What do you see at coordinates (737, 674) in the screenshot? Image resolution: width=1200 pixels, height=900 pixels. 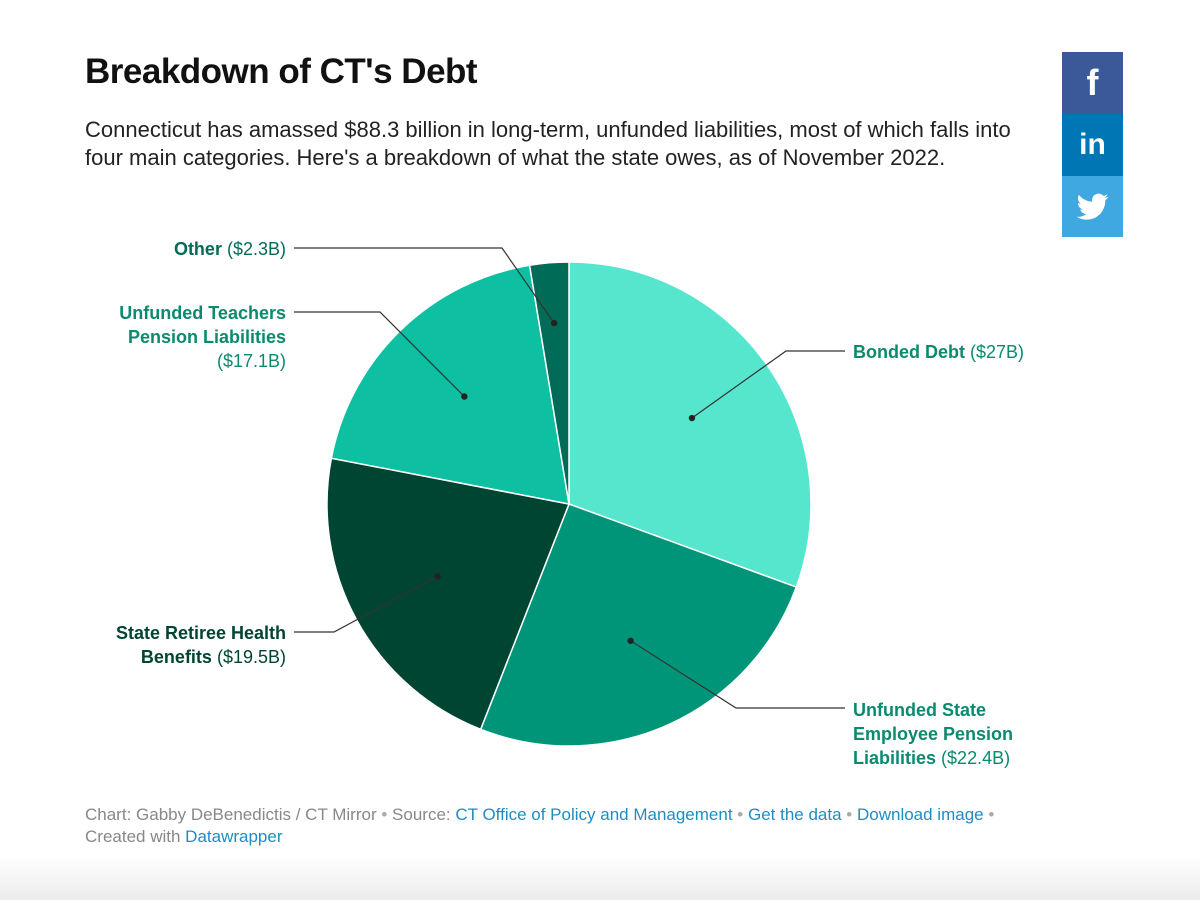 I see `leader-line-state-employee-pension` at bounding box center [737, 674].